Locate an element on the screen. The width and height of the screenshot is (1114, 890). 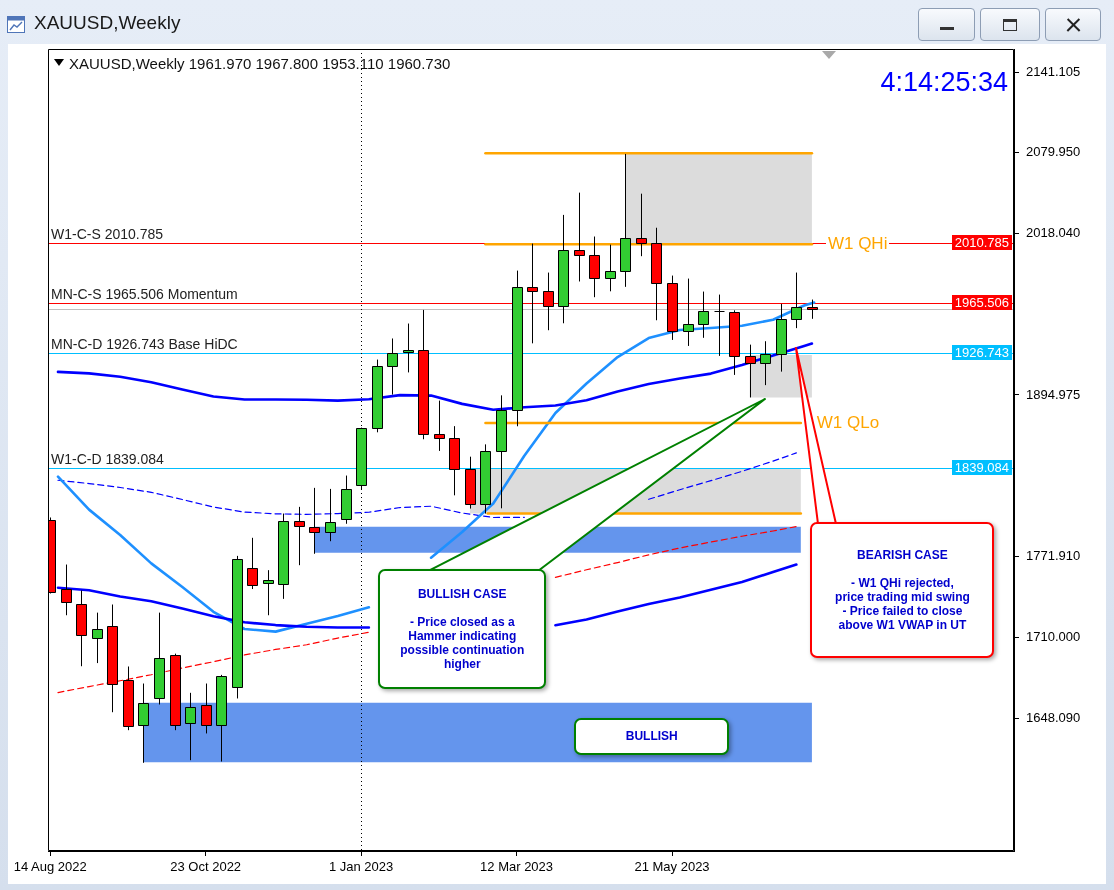
chart-title: XAUUSD,Weekly is located at coordinates (107, 23).